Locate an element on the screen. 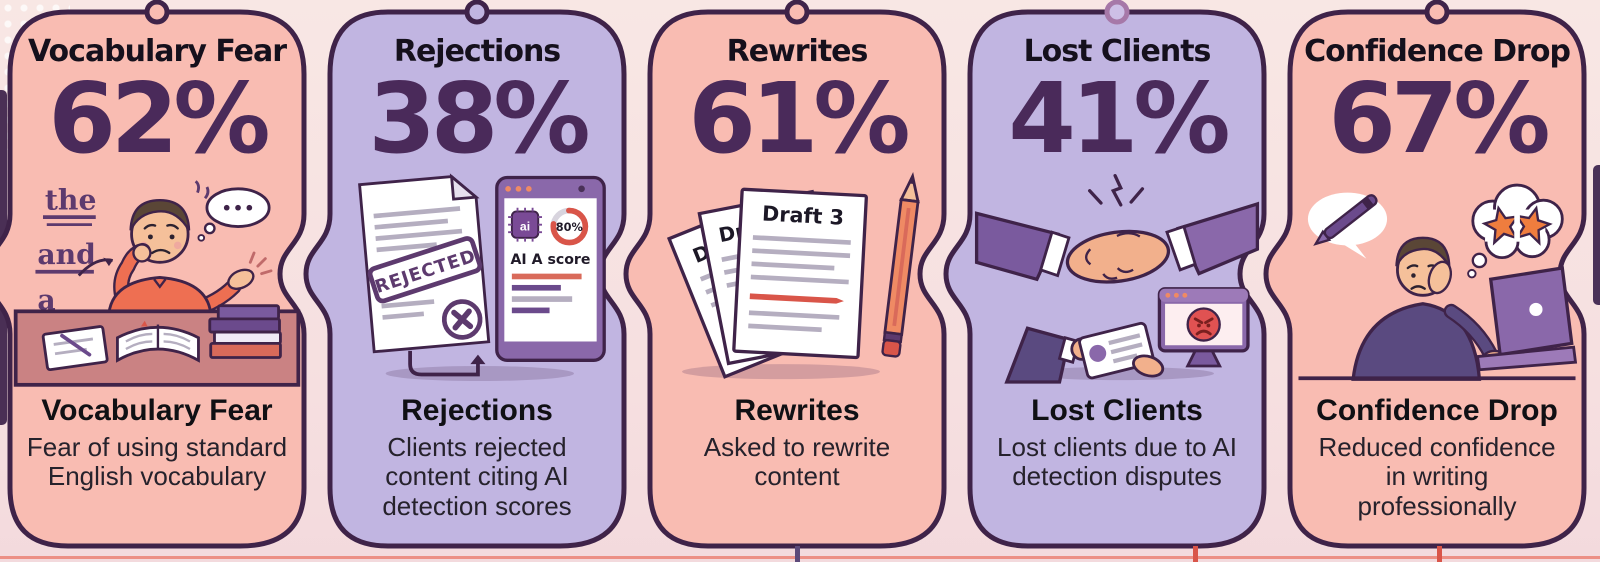 This screenshot has height=562, width=1600. confidence-drop-illustration is located at coordinates (1438, 282).